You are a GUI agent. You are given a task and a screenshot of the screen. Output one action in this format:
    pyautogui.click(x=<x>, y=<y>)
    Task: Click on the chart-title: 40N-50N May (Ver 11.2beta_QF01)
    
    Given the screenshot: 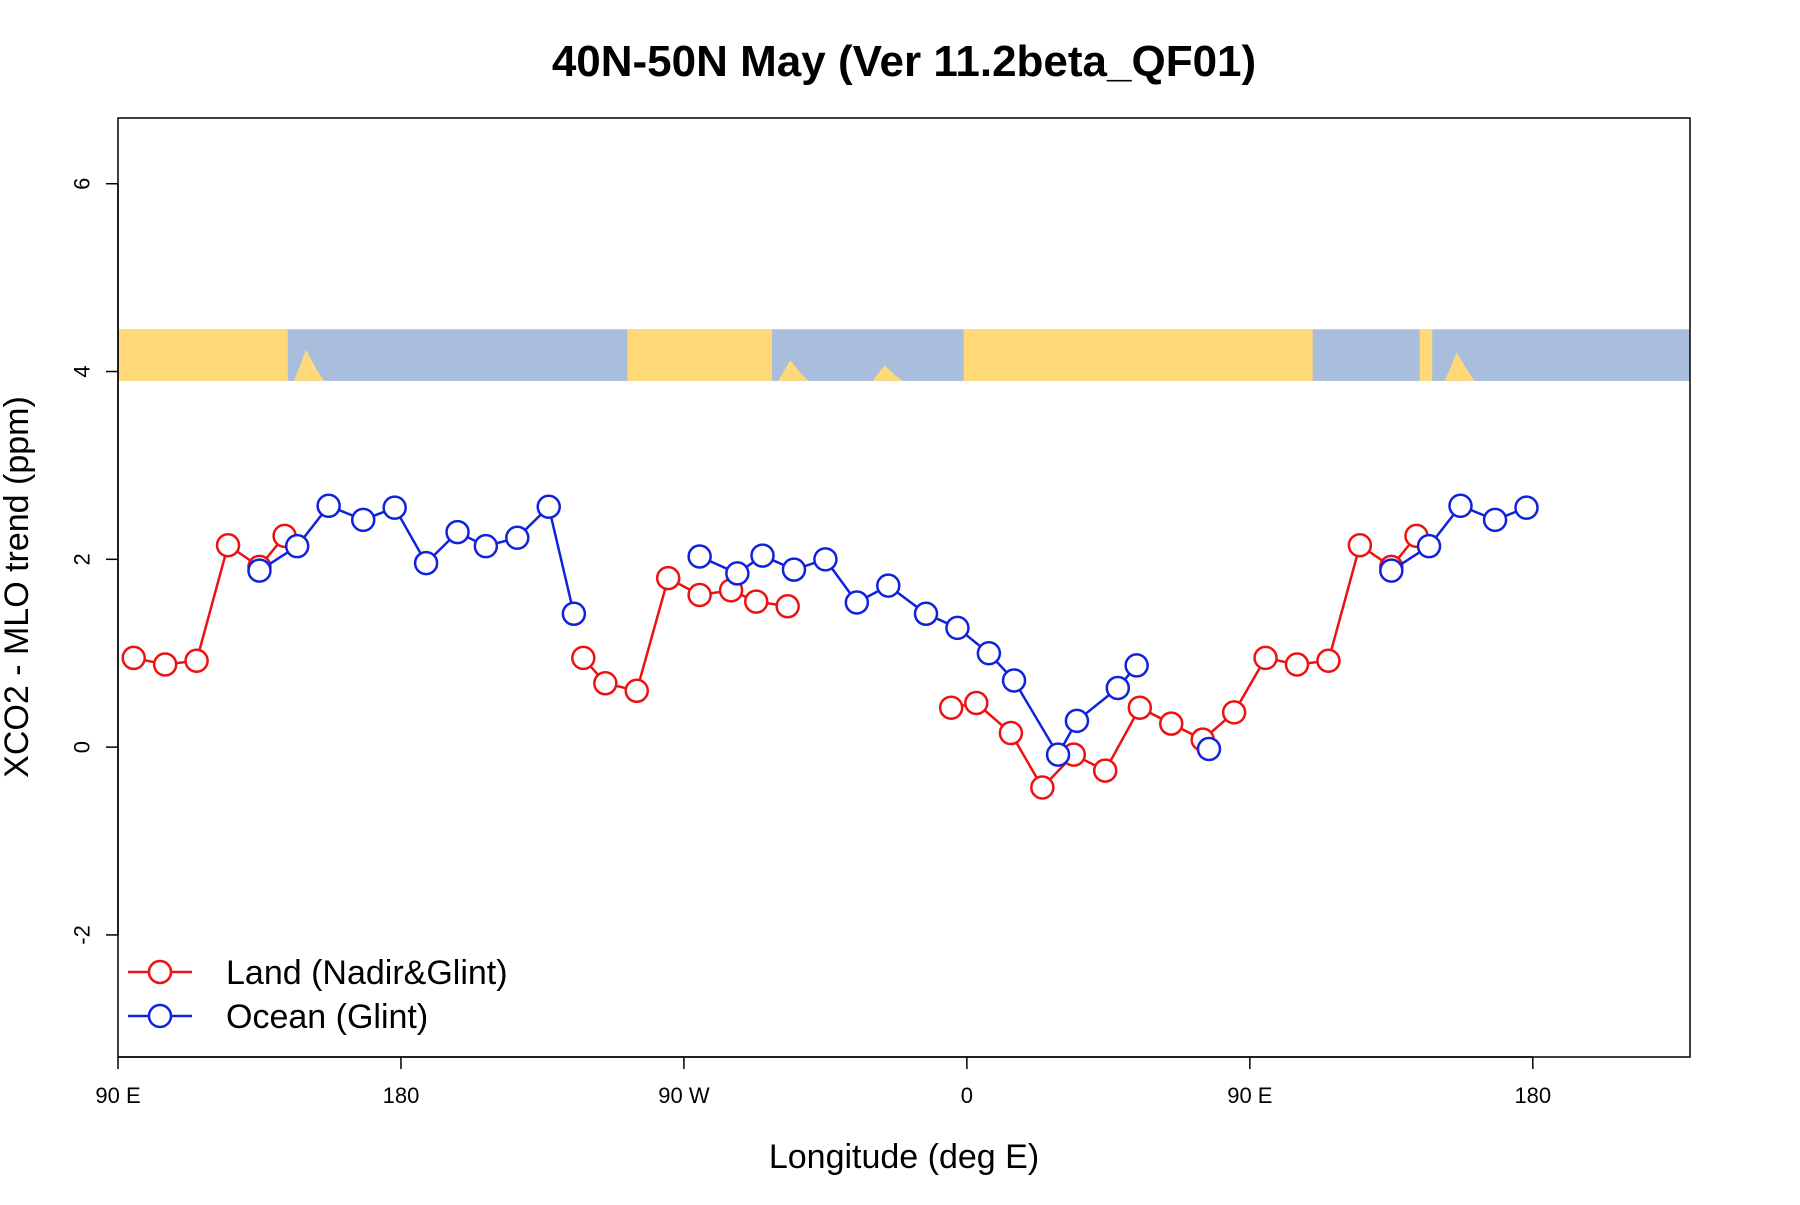 What is the action you would take?
    pyautogui.click(x=904, y=61)
    